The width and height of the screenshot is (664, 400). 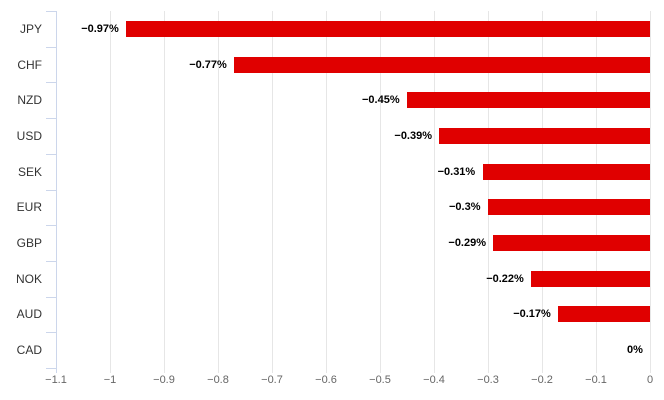 I want to click on x-axis-tick-label: −0.4, so click(x=434, y=380).